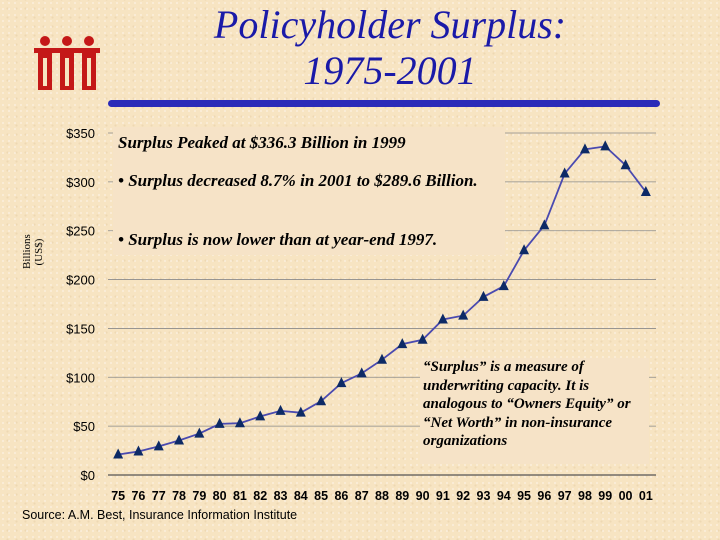 The width and height of the screenshot is (720, 540). Describe the element at coordinates (390, 24) in the screenshot. I see `title-line-1: Policyholder Surplus:` at that location.